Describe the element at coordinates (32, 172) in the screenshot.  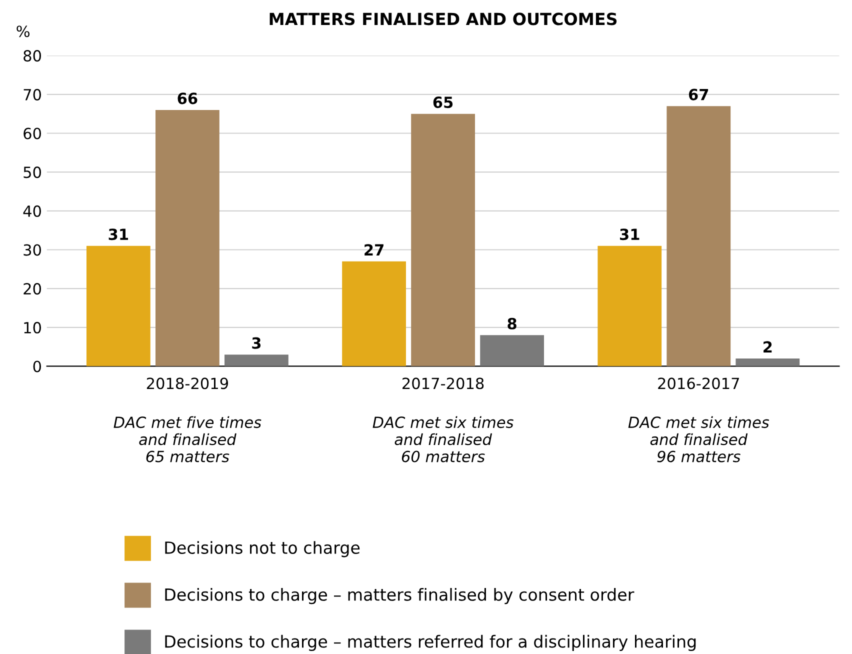
I see `y-tick-label: 50` at that location.